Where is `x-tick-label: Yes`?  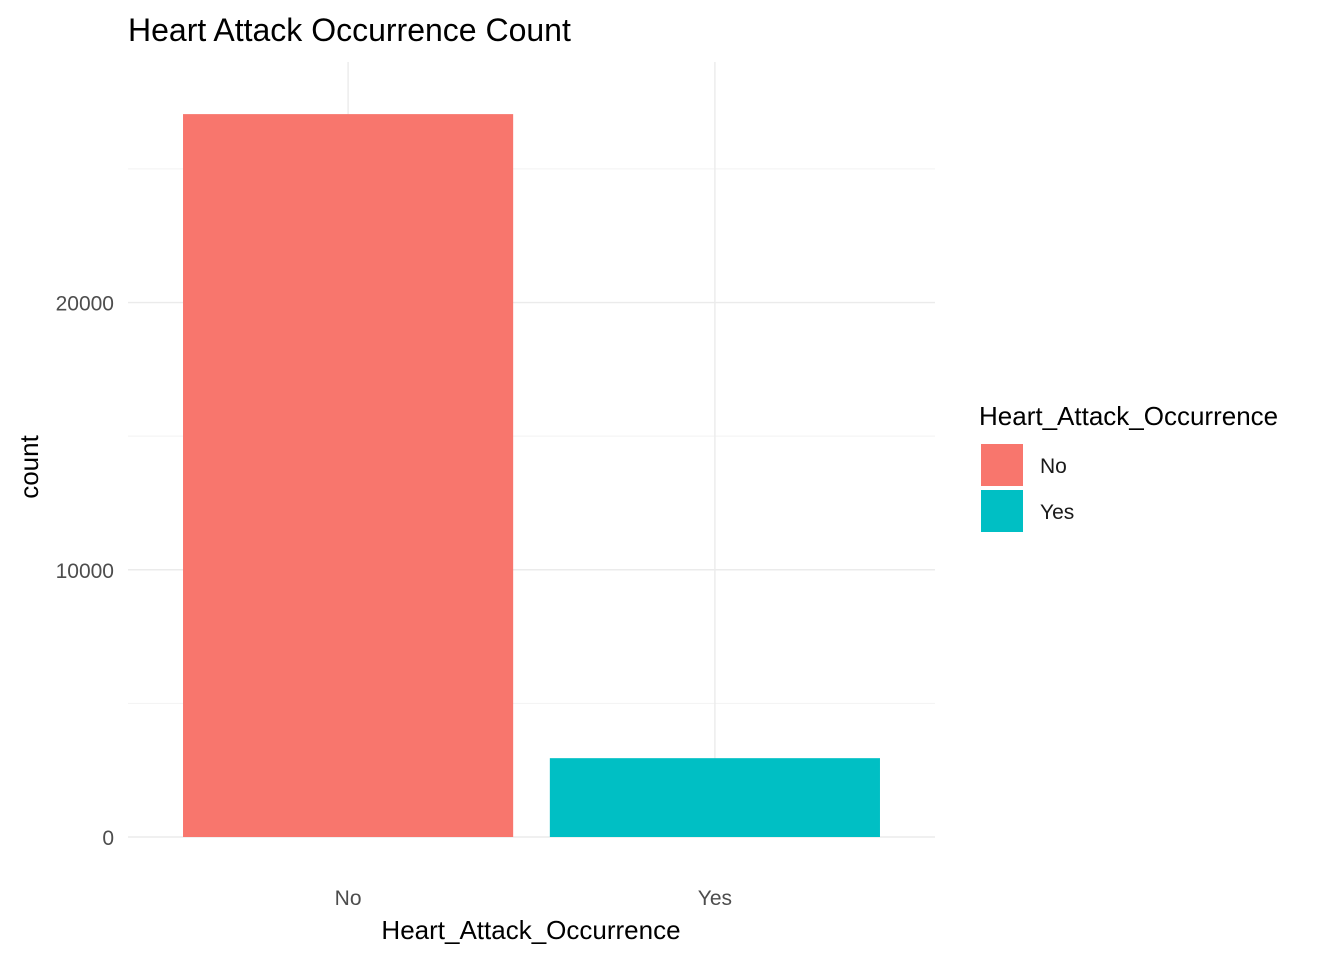 x-tick-label: Yes is located at coordinates (715, 898).